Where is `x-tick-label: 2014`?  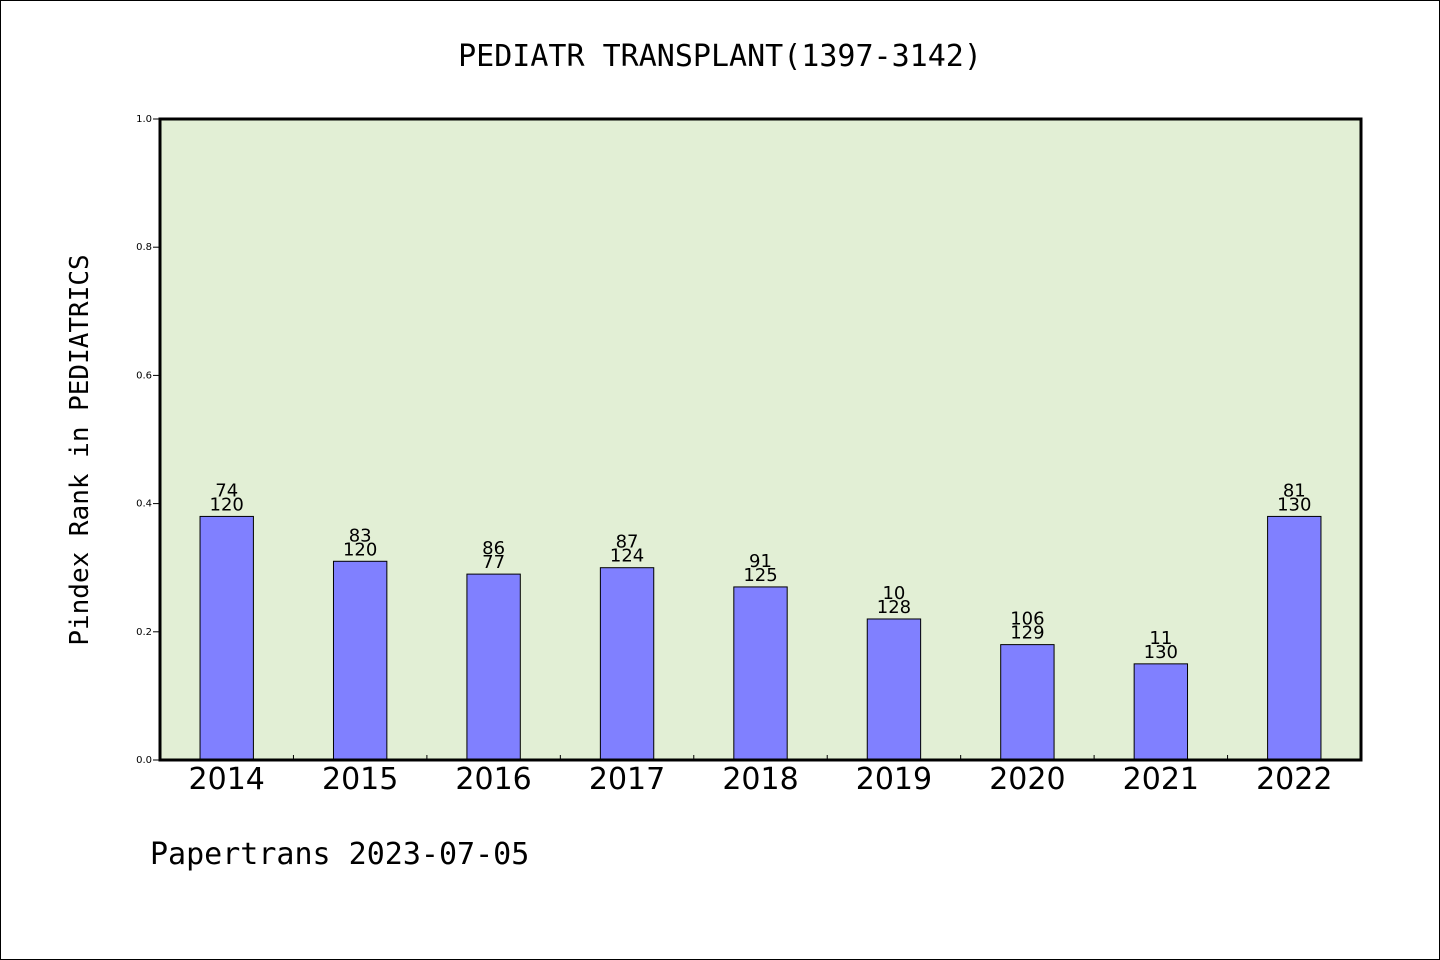
x-tick-label: 2014 is located at coordinates (227, 779).